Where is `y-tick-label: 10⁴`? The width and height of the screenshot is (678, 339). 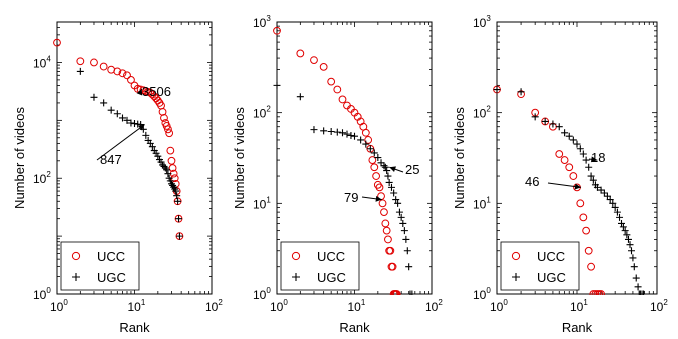
y-tick-label: 10⁴ is located at coordinates (42, 62).